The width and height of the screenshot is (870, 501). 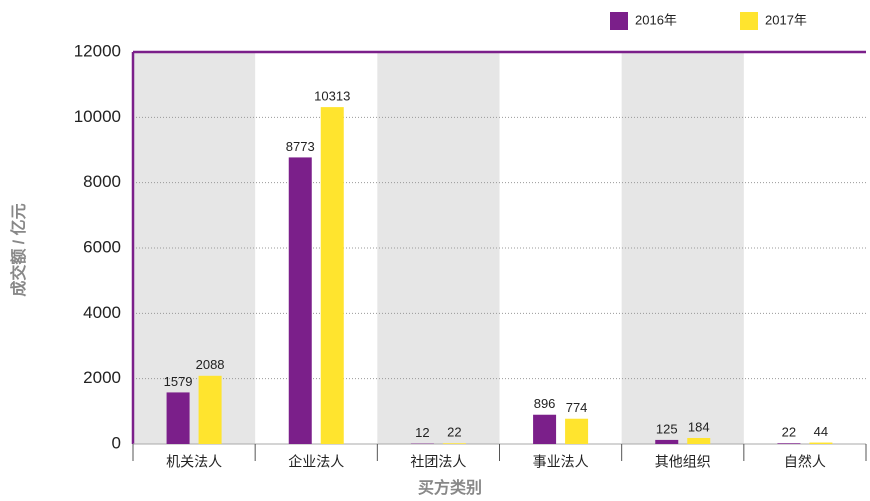 What do you see at coordinates (667, 428) in the screenshot?
I see `data-label: 125` at bounding box center [667, 428].